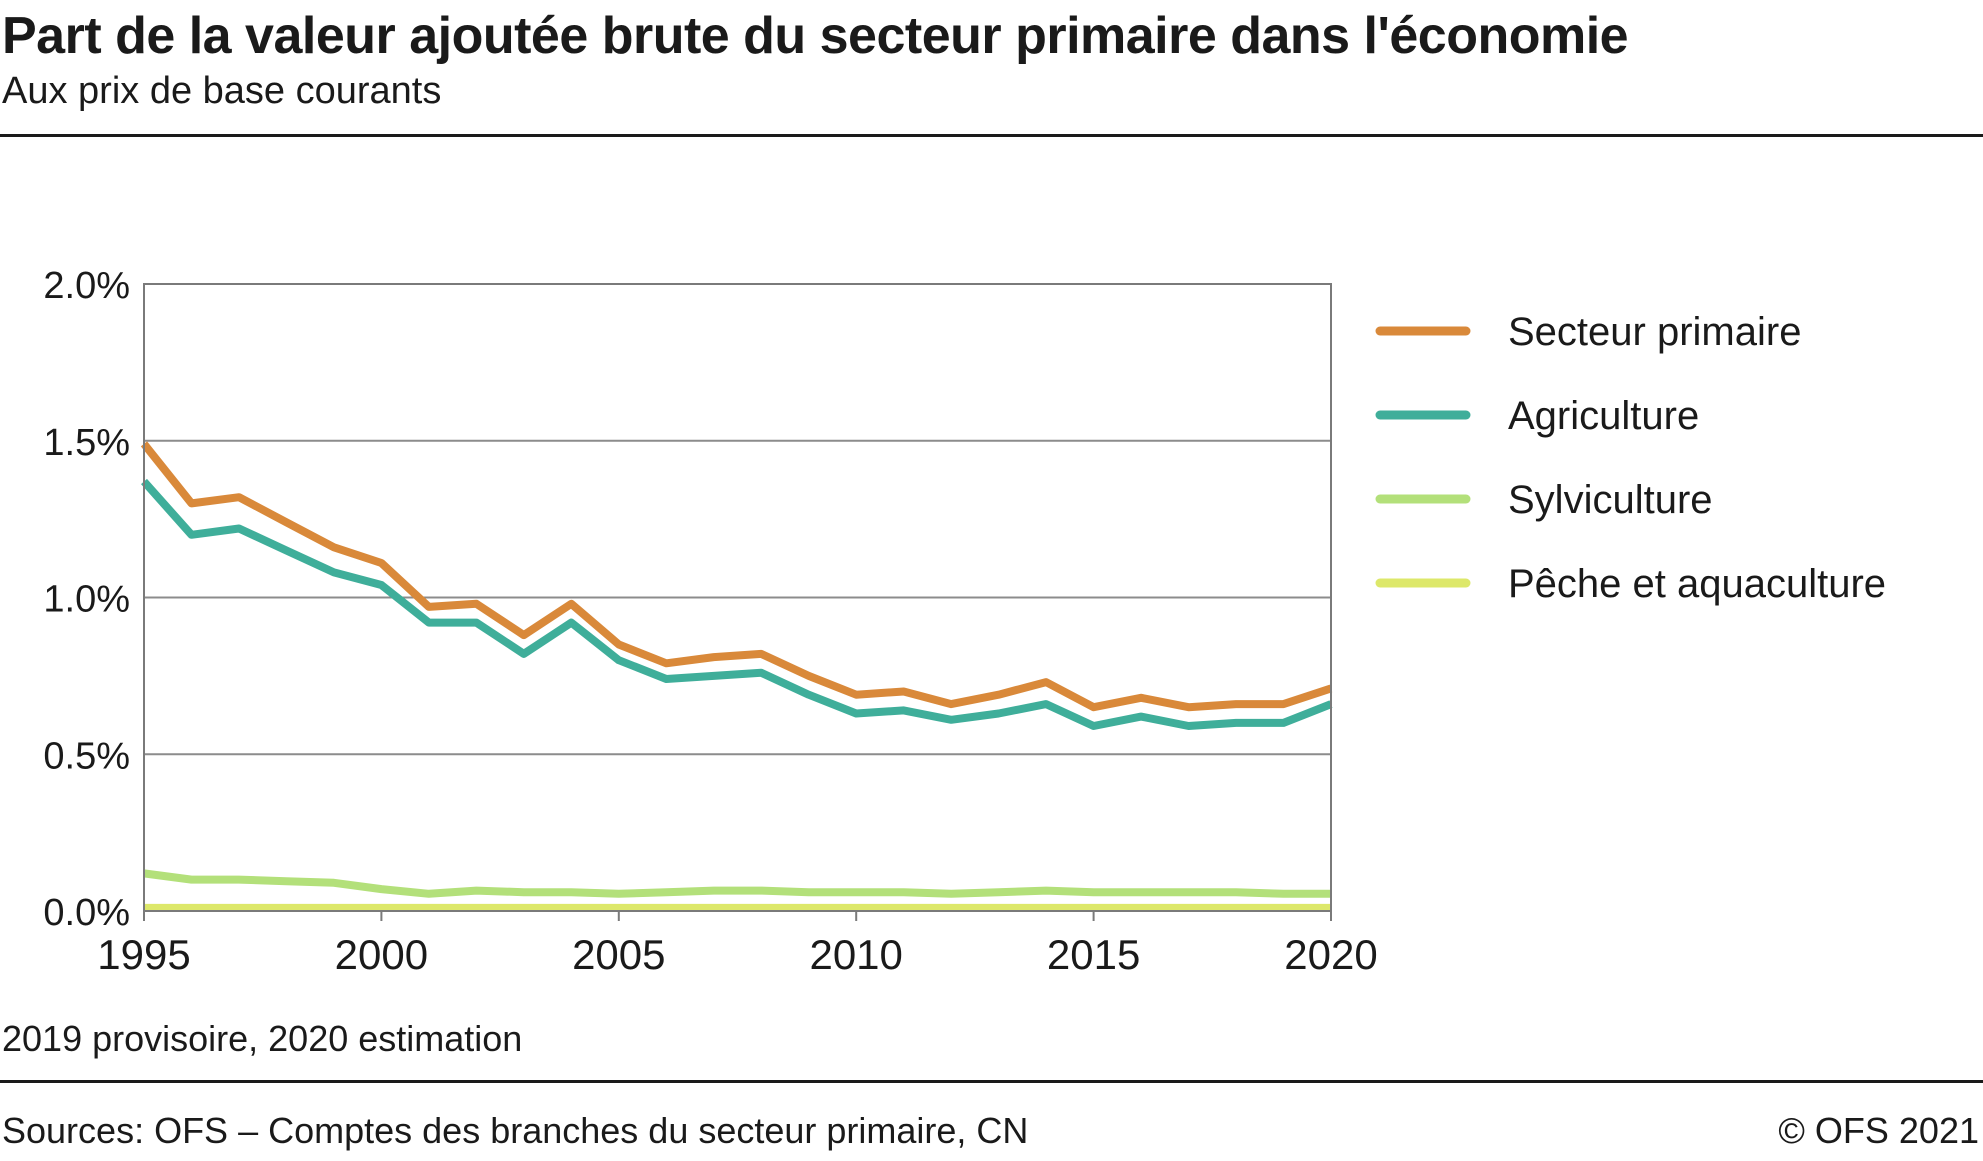 Image resolution: width=1983 pixels, height=1161 pixels. What do you see at coordinates (262, 1038) in the screenshot?
I see `footnote: 2019 provisoire, 2020 estimation` at bounding box center [262, 1038].